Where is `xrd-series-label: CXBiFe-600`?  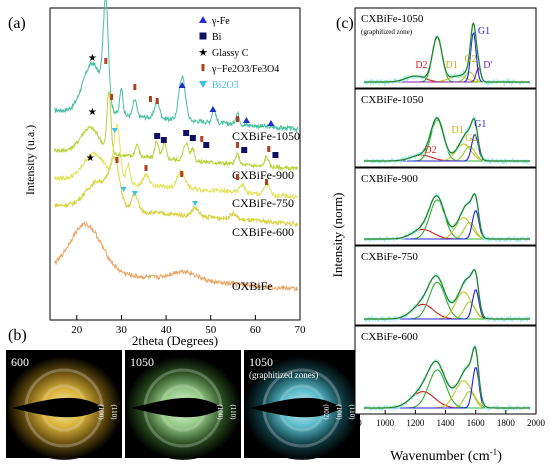
xrd-series-label: CXBiFe-600 is located at coordinates (263, 232).